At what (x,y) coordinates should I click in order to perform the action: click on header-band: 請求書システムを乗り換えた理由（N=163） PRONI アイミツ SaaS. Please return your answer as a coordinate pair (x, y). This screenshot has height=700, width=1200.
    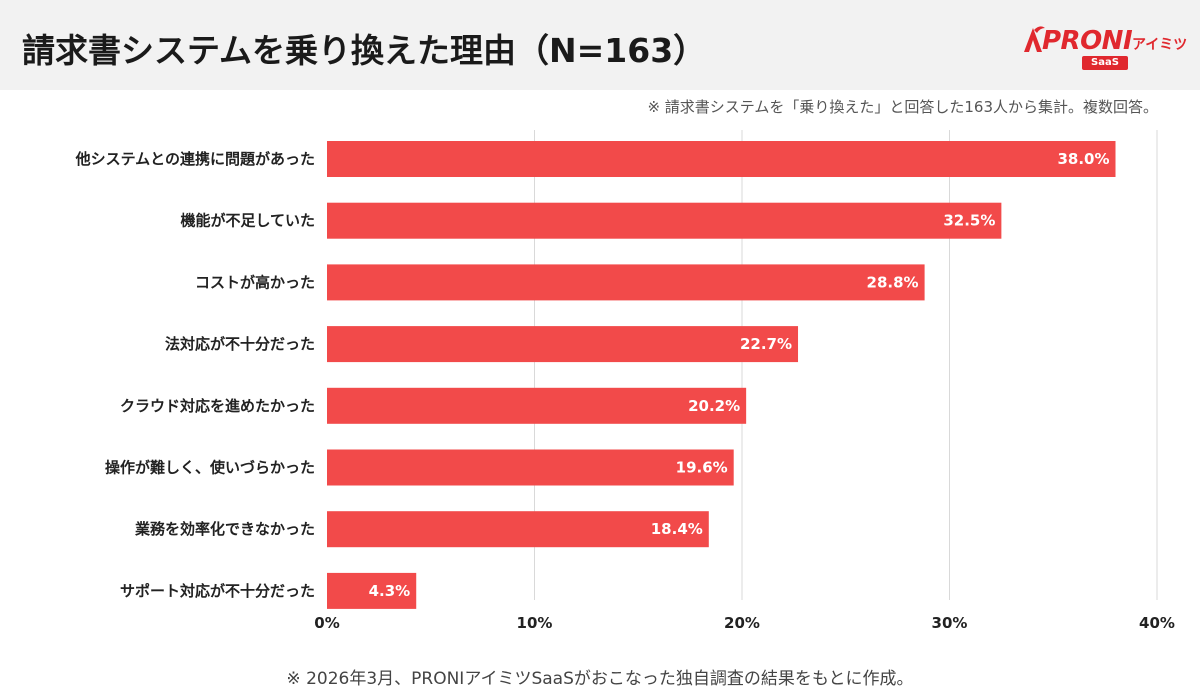
    Looking at the image, I should click on (600, 45).